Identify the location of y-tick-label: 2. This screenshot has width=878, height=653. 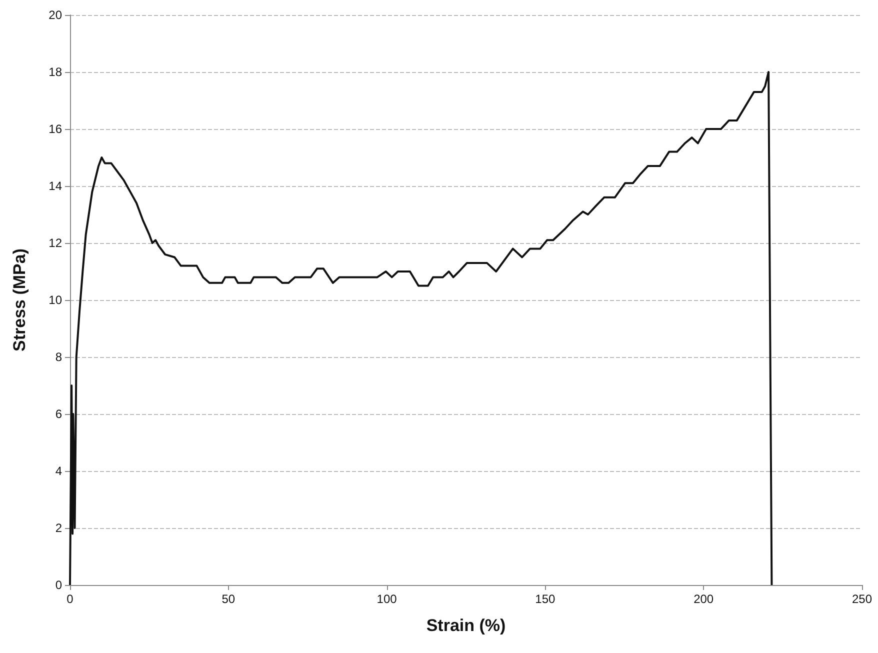
(58, 528).